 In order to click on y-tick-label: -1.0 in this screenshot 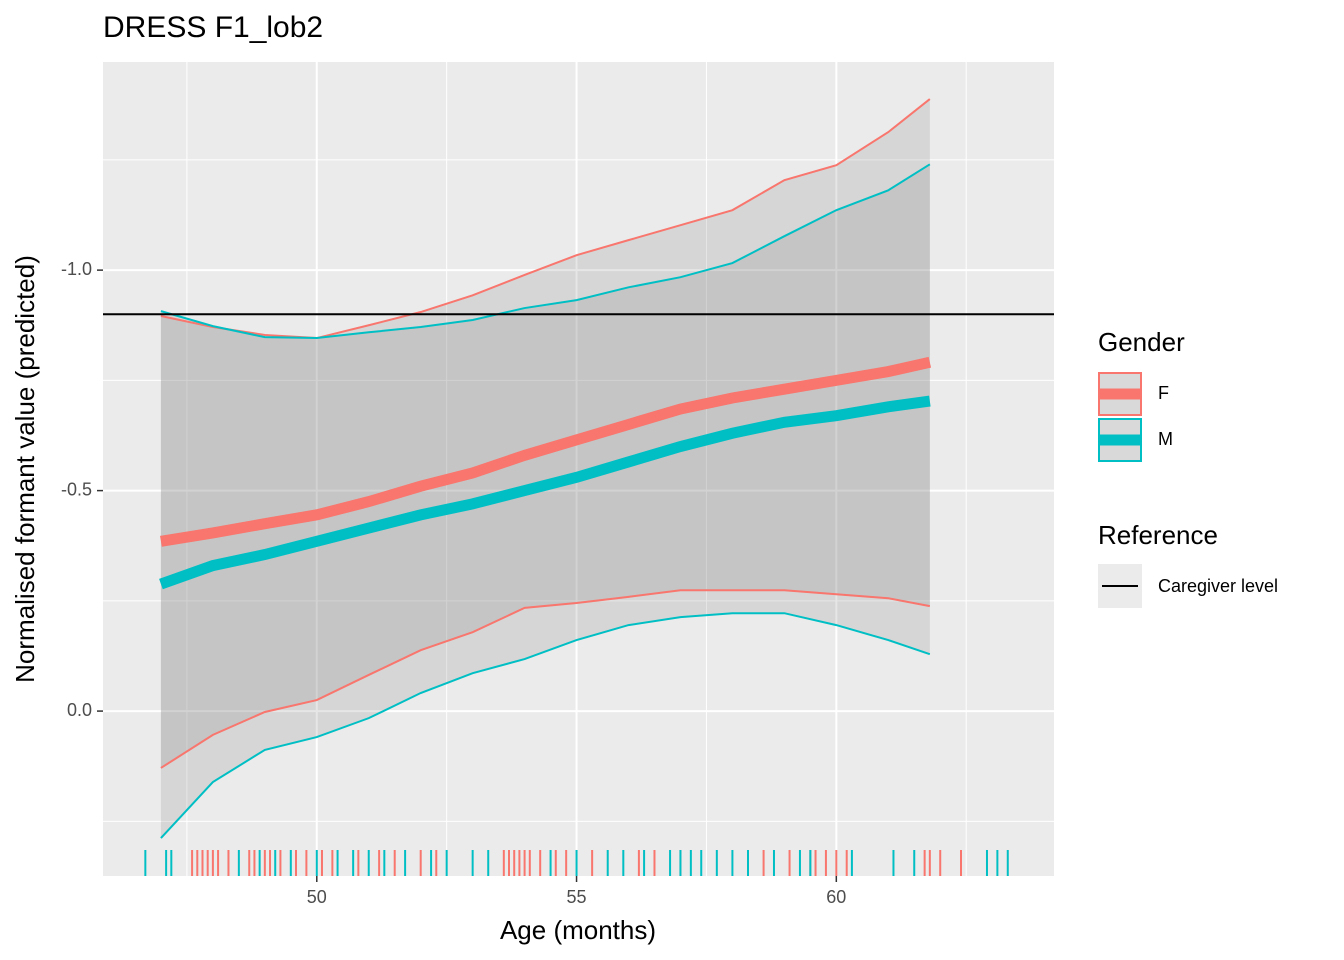, I will do `click(76, 269)`.